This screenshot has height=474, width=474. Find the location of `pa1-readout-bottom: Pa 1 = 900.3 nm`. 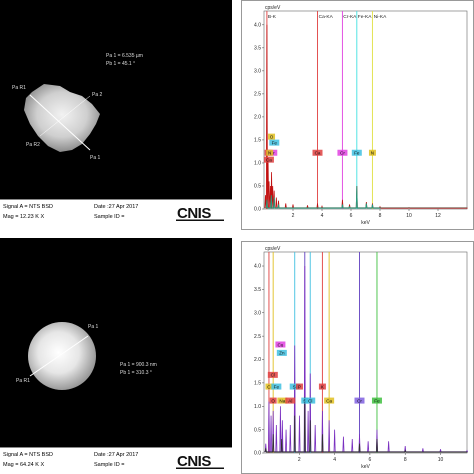

pa1-readout-bottom: Pa 1 = 900.3 nm is located at coordinates (138, 365).